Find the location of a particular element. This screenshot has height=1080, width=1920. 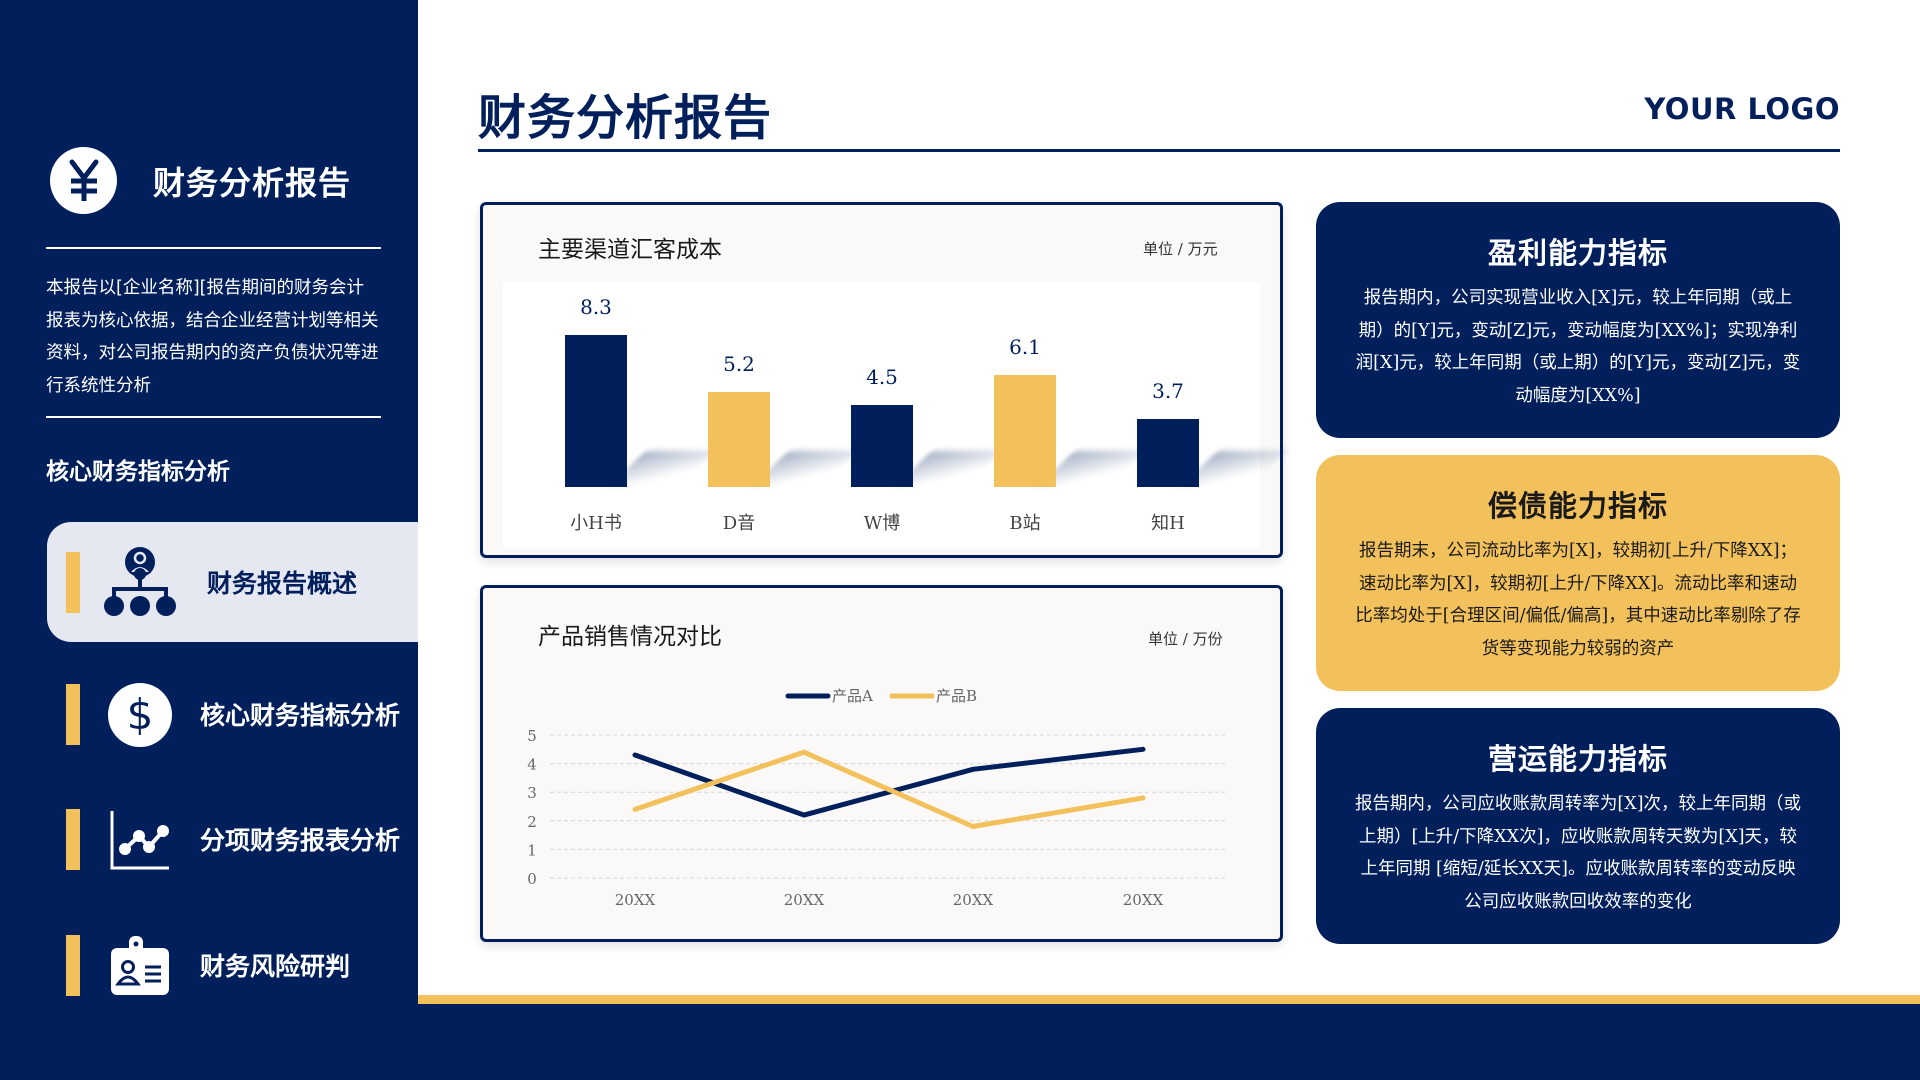

sidebar-item-statement-analysis: 分项财务报表分析 is located at coordinates (232, 839).